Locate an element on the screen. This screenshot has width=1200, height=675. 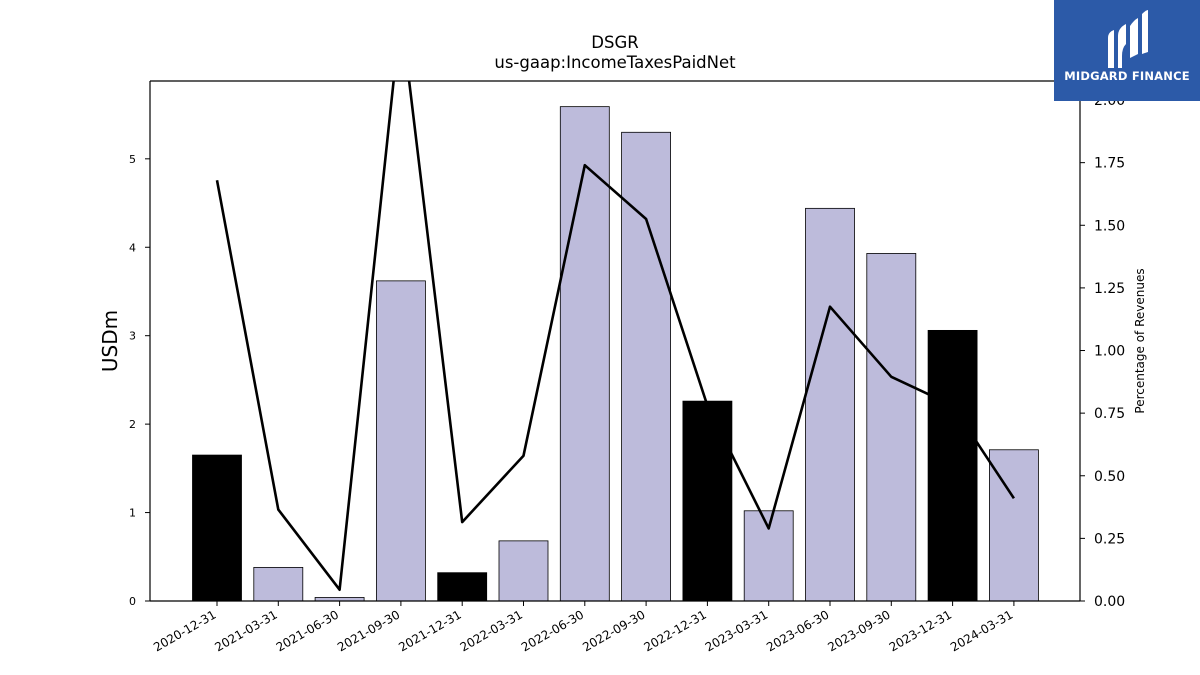
y-tick-label: 5 is located at coordinates (132, 159).